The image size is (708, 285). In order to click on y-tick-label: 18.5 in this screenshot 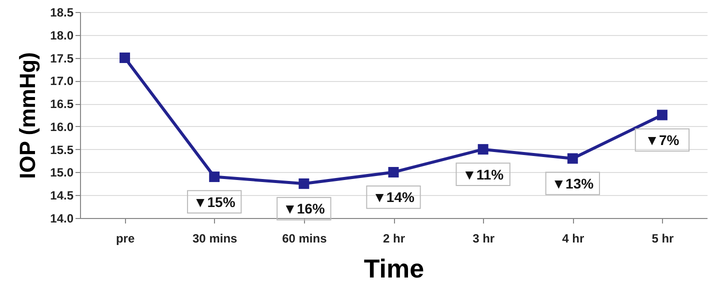, I will do `click(62, 13)`.